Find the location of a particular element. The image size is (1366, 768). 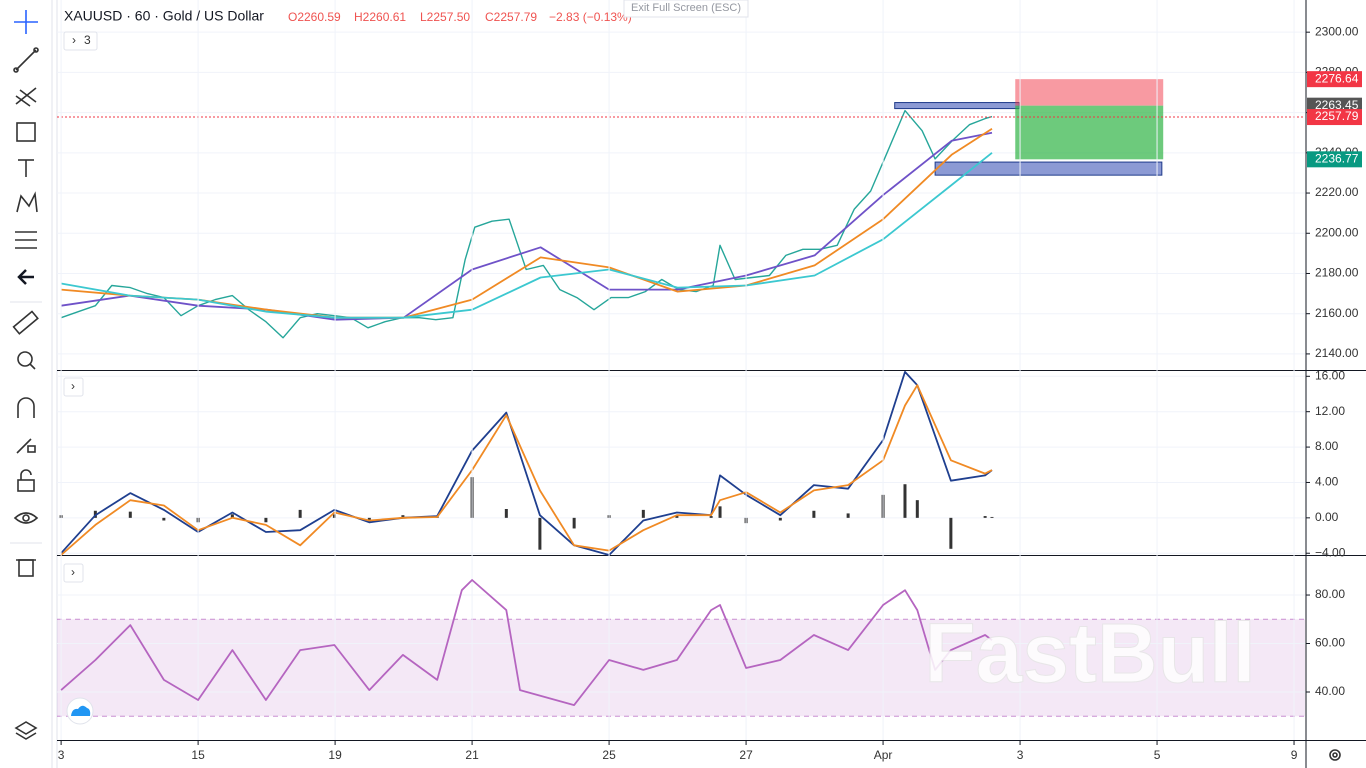

y-tick-label: 12.00 is located at coordinates (1330, 411).